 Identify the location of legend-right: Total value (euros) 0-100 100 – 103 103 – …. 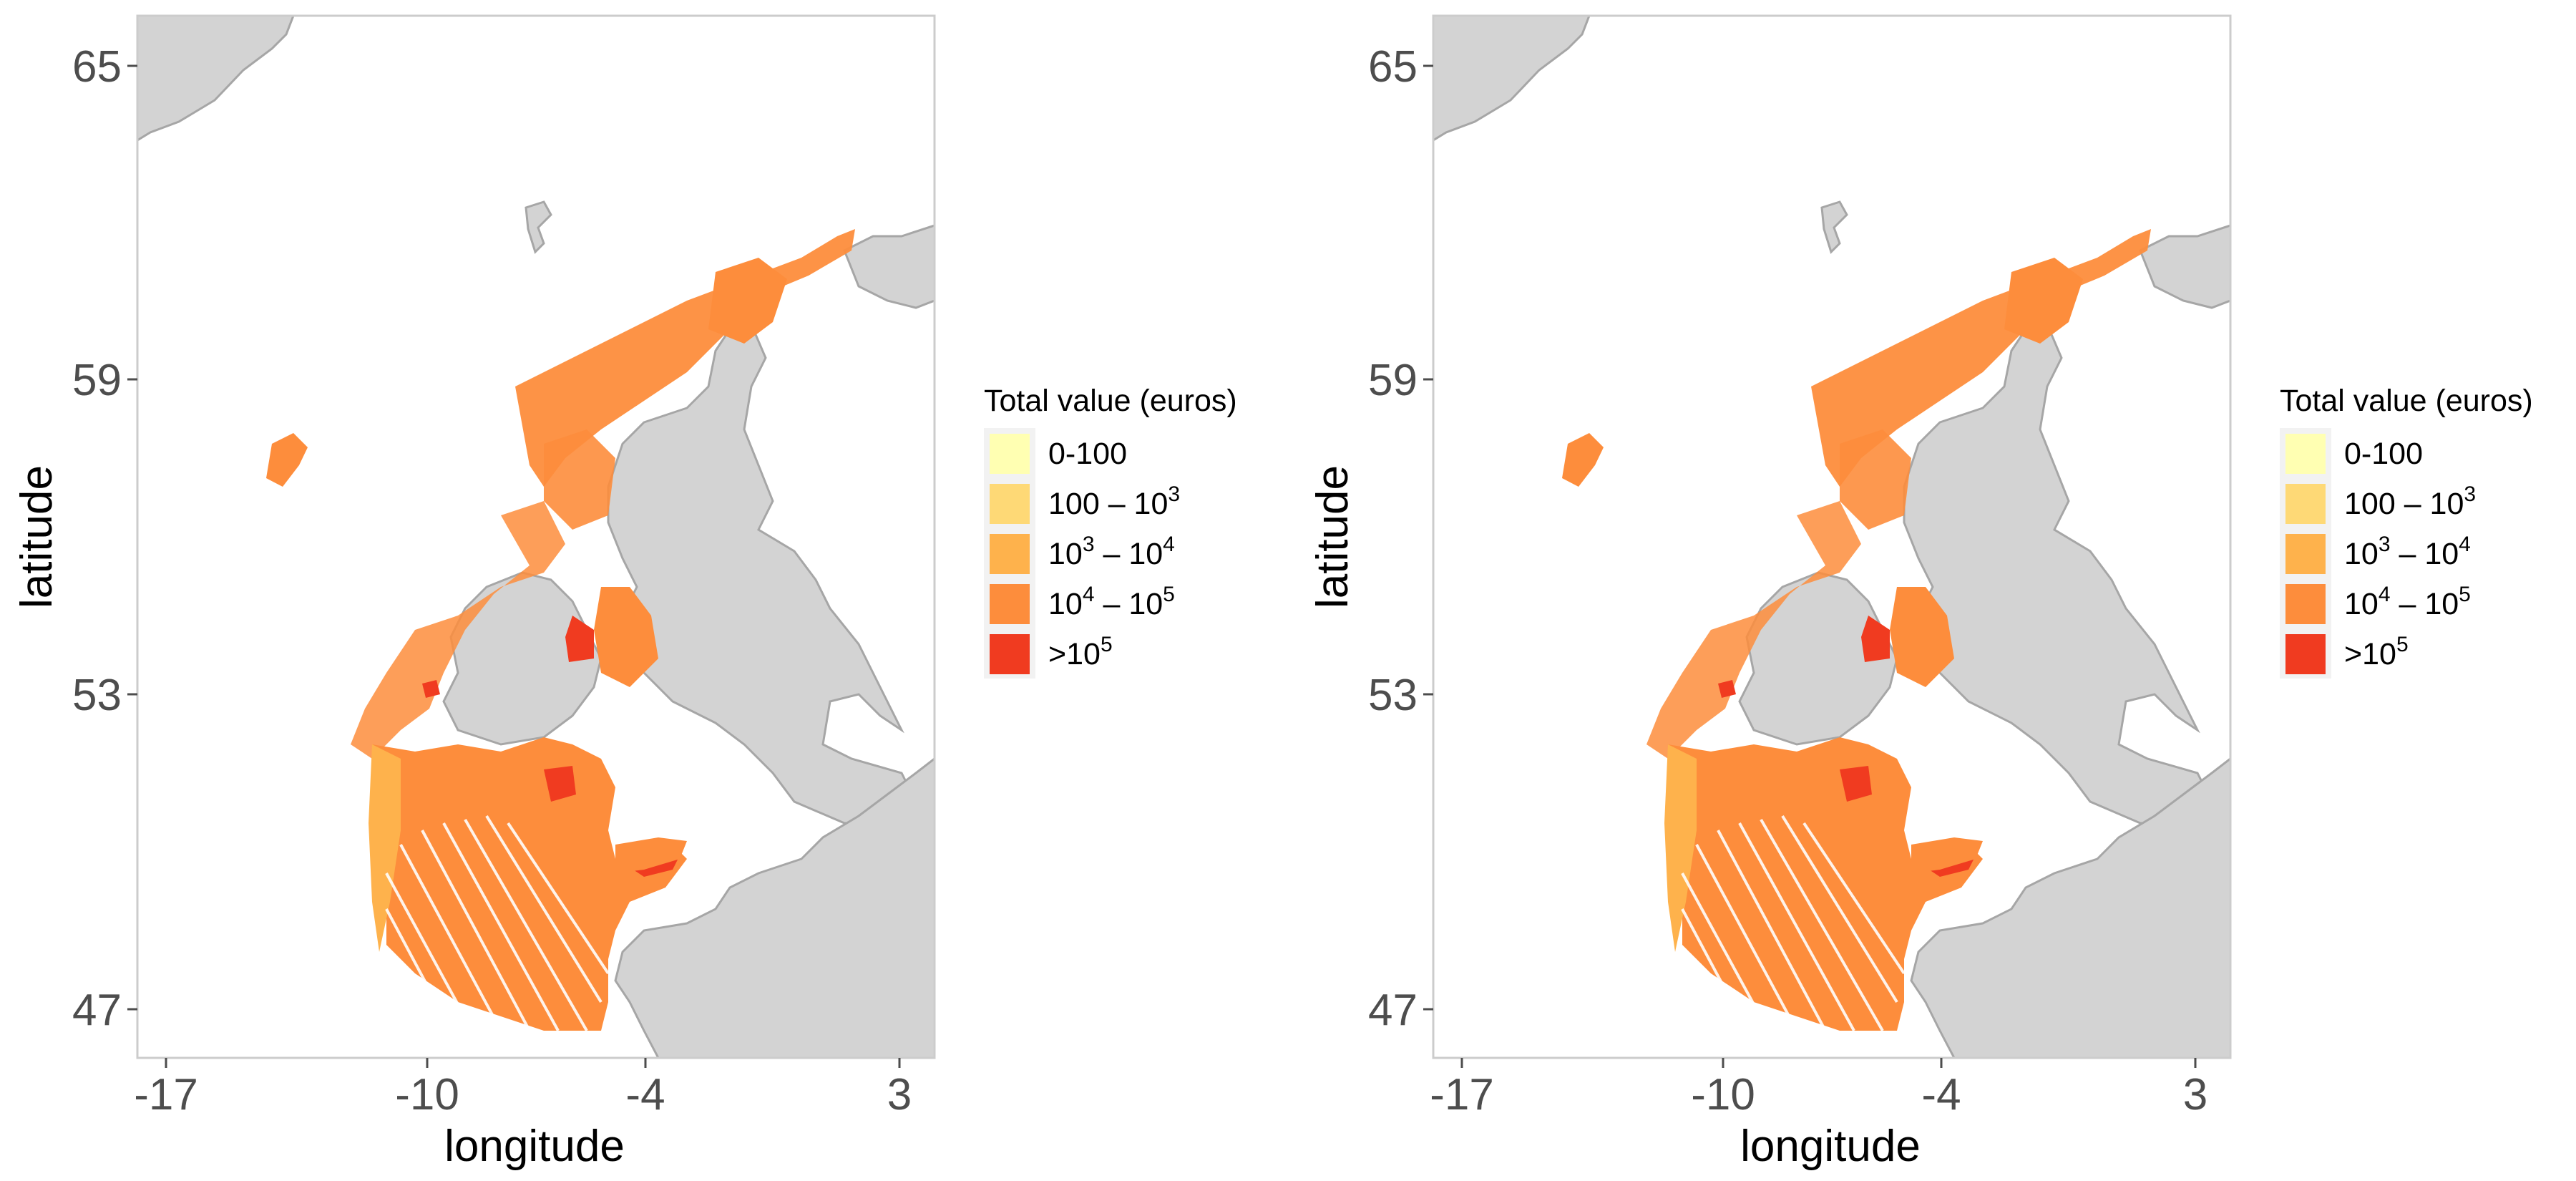
(2406, 531).